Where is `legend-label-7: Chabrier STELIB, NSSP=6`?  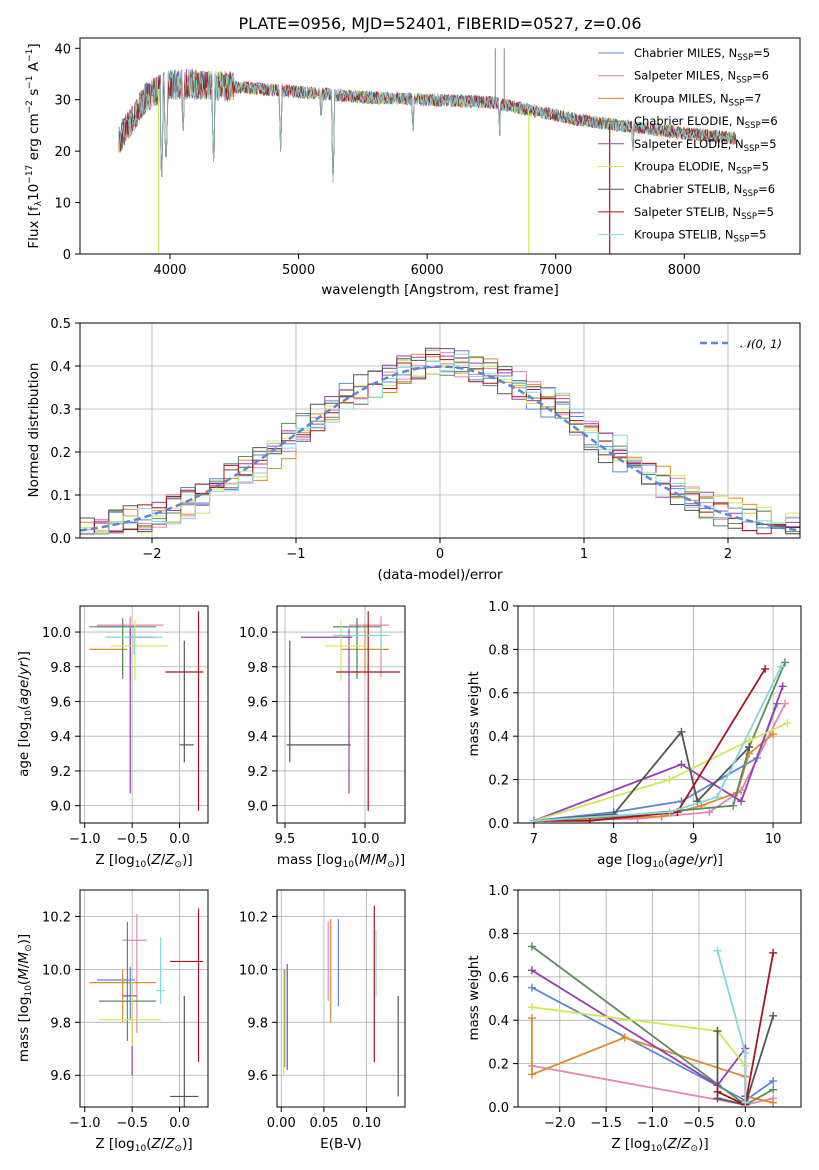 legend-label-7: Chabrier STELIB, NSSP=6 is located at coordinates (704, 190).